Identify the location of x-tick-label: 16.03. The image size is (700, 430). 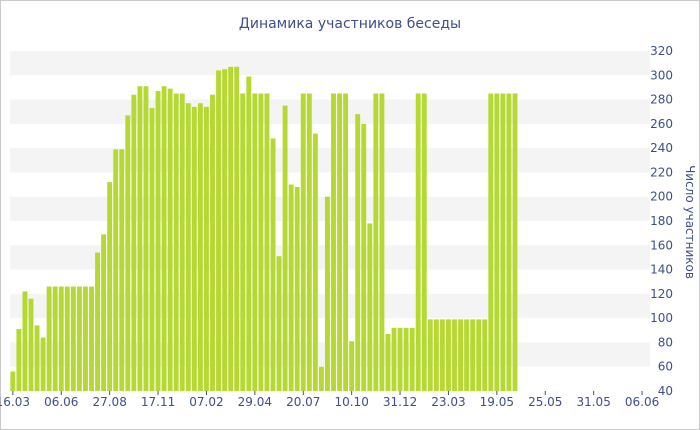
(15, 402).